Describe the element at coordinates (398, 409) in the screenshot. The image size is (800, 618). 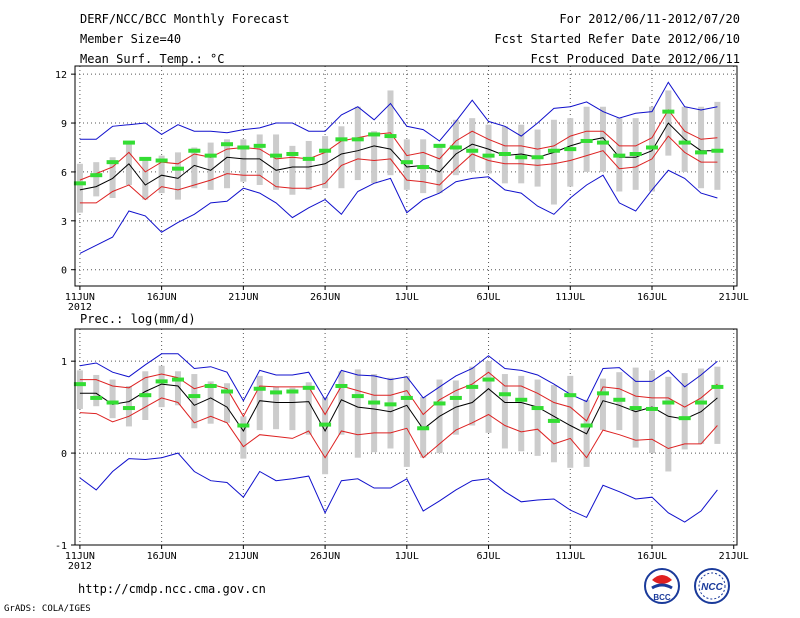
I see `precip-line-ensemble-mean` at that location.